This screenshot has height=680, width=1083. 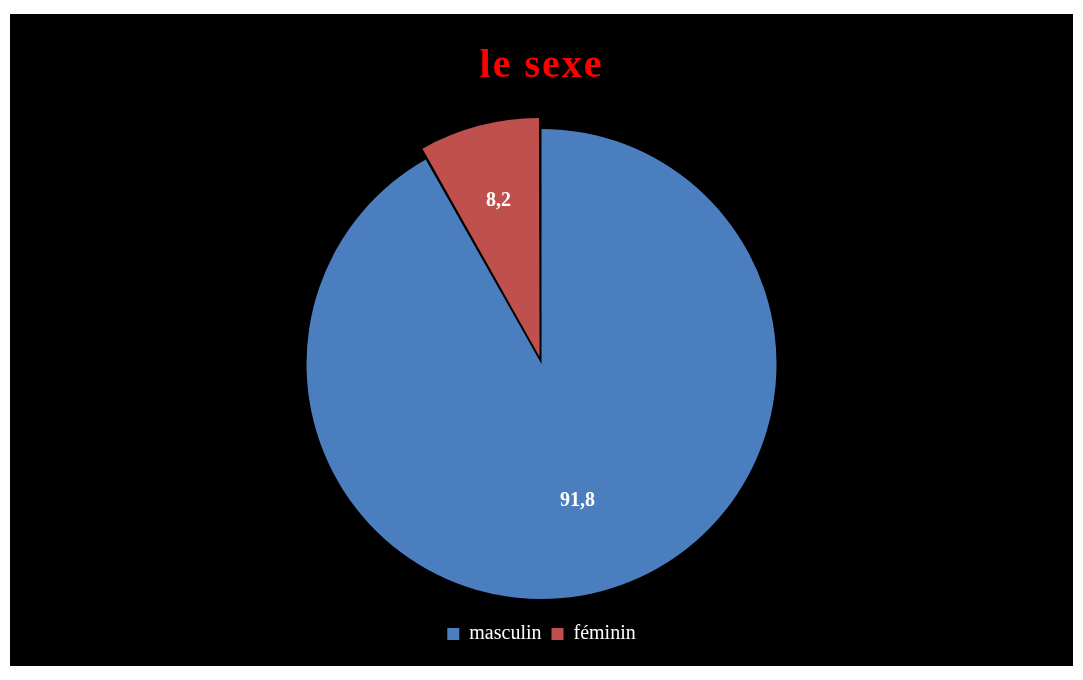 What do you see at coordinates (577, 498) in the screenshot?
I see `data-label: 91,8` at bounding box center [577, 498].